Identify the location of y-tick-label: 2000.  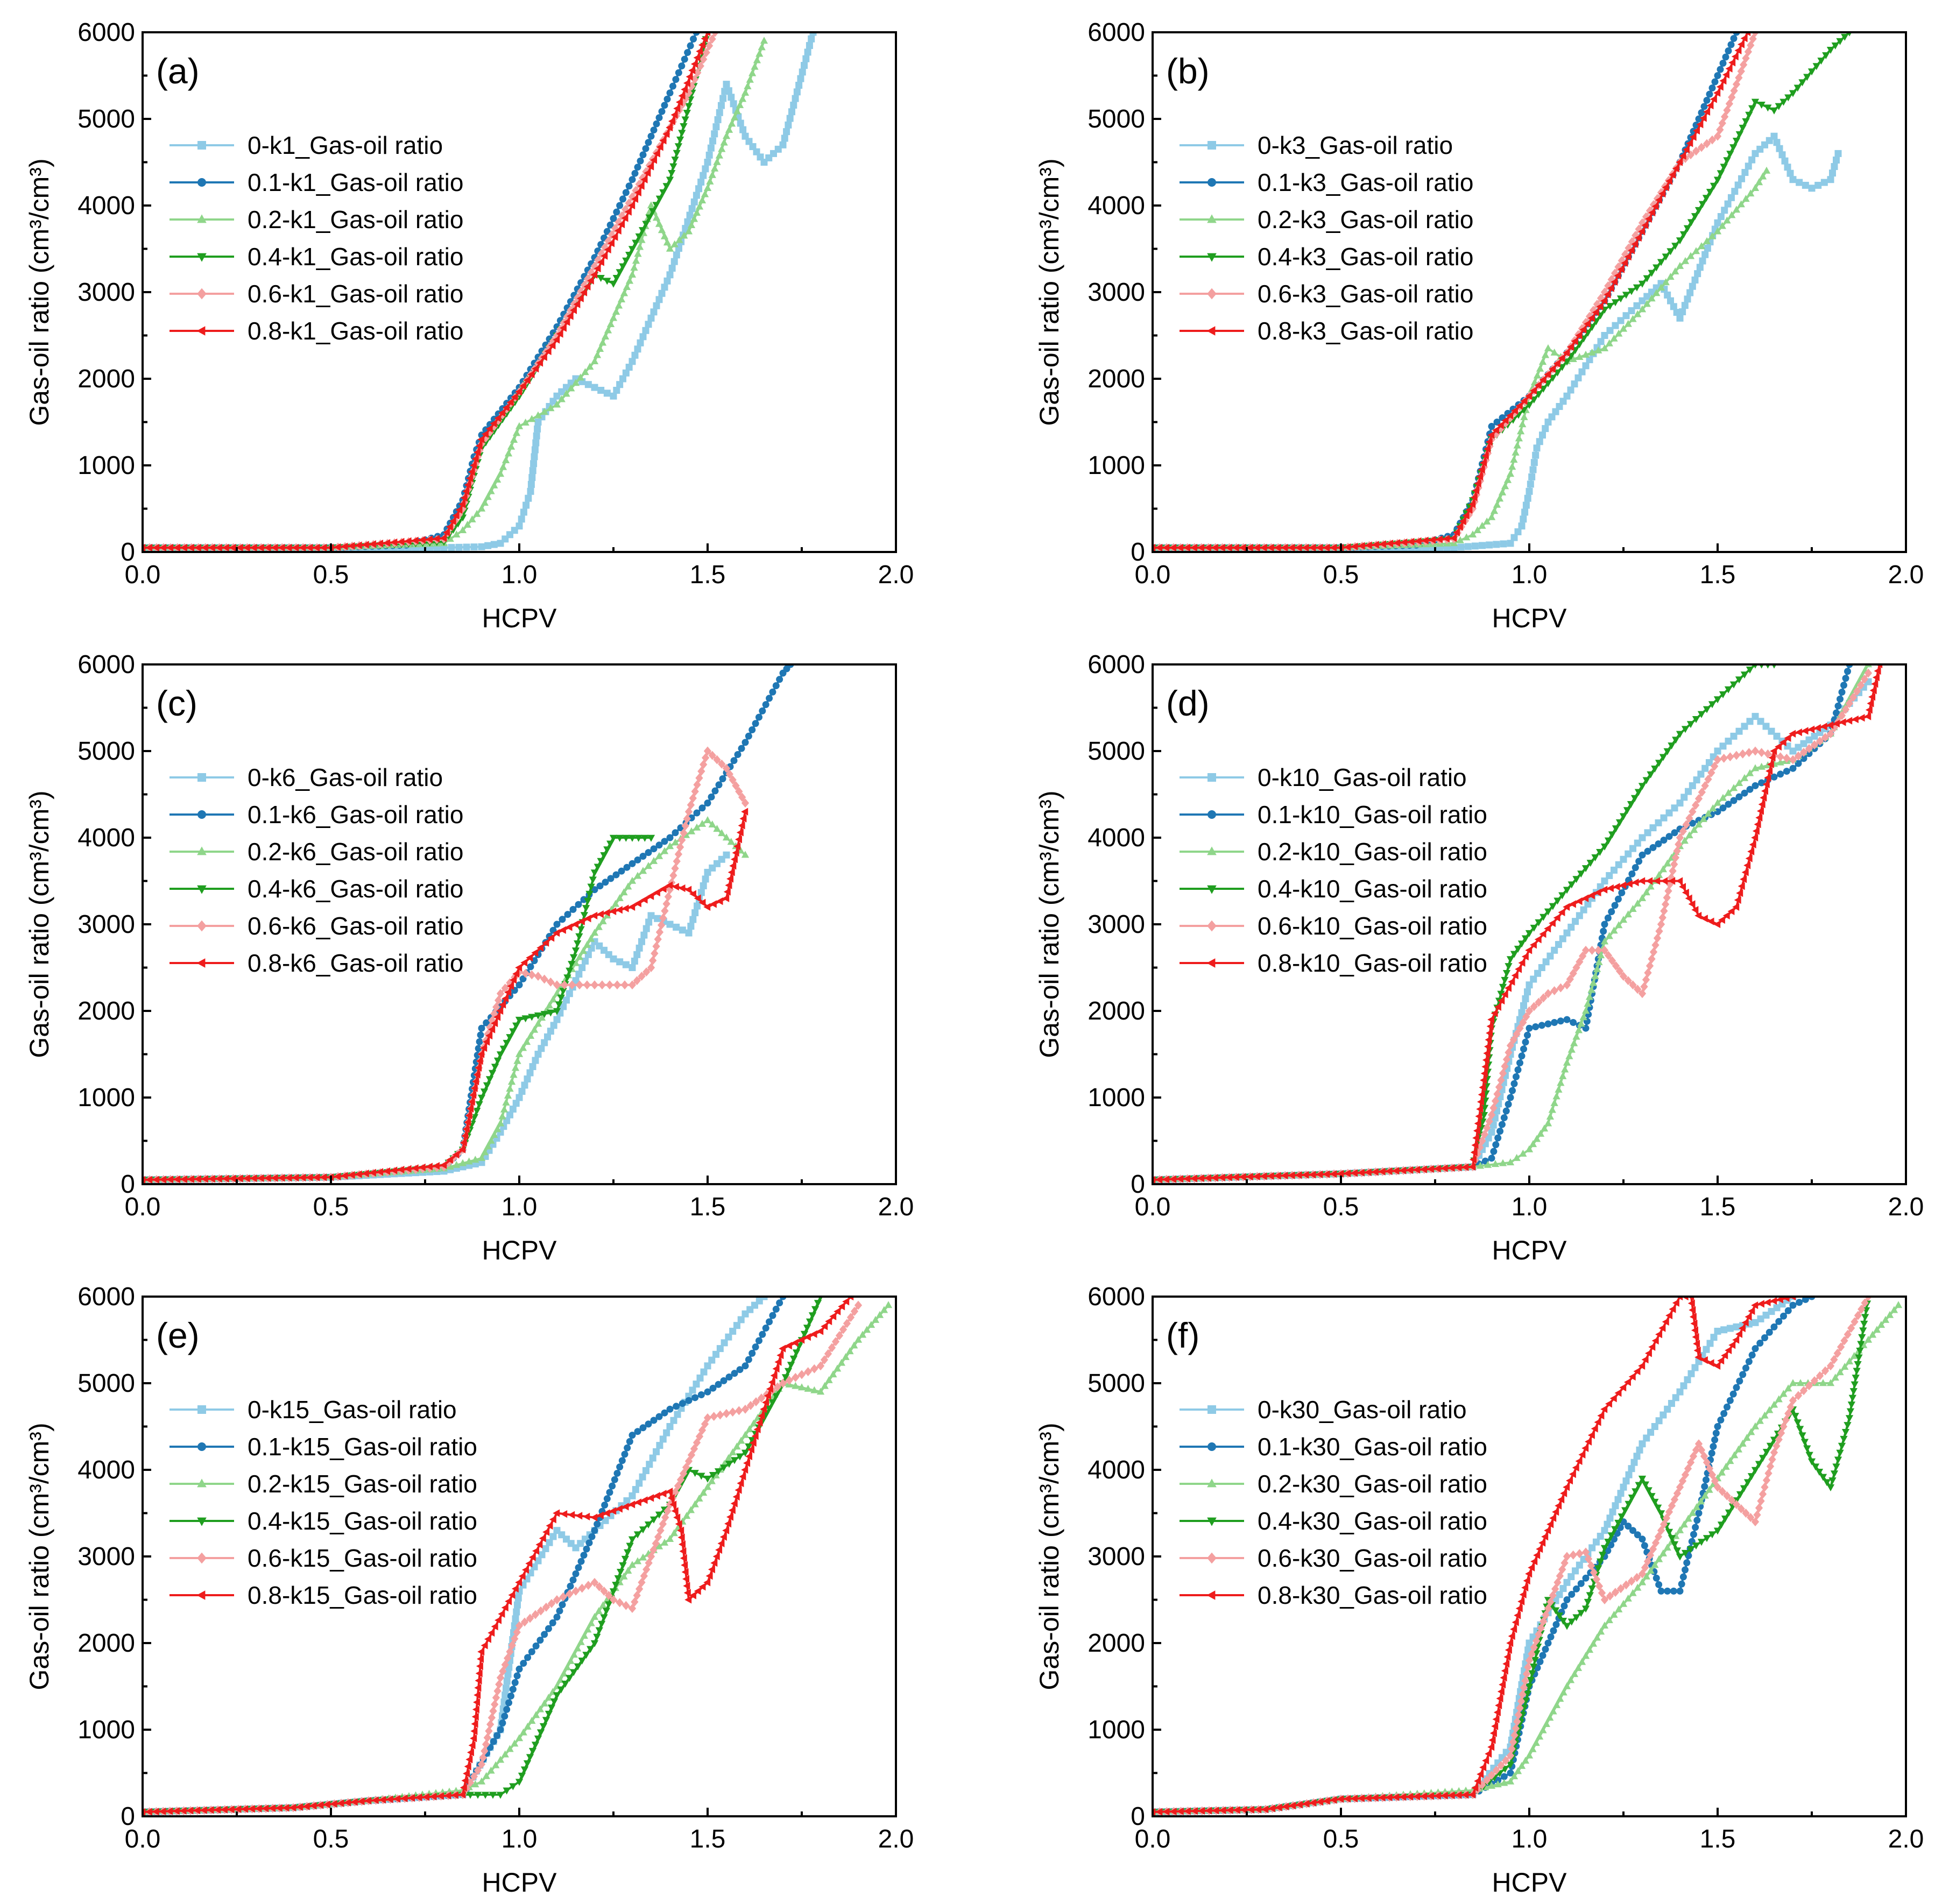
(1116, 379).